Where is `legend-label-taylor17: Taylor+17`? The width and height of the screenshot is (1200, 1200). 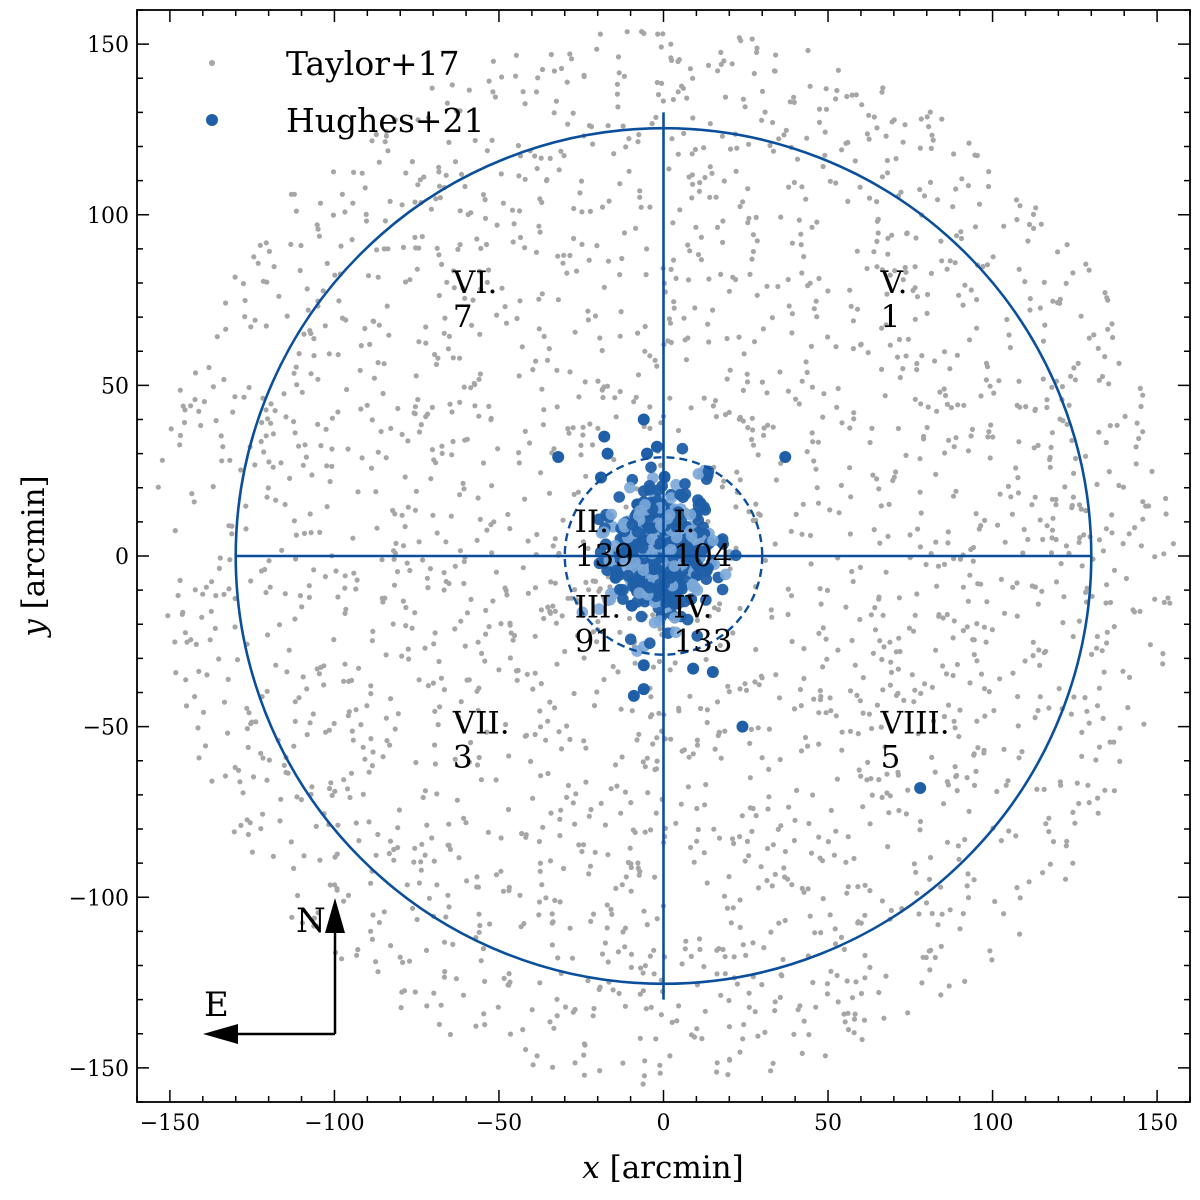
legend-label-taylor17: Taylor+17 is located at coordinates (373, 63).